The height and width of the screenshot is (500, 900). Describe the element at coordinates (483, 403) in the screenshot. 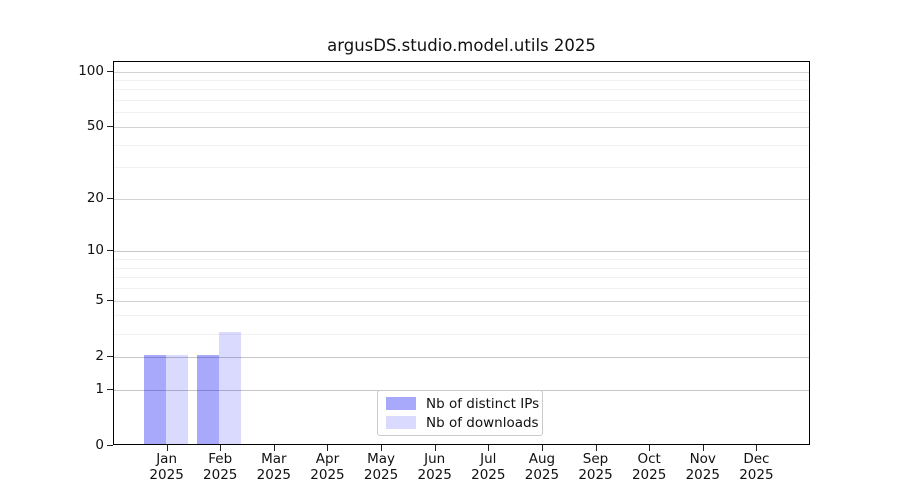

I see `legend-label: Nb of distinct IPs` at that location.